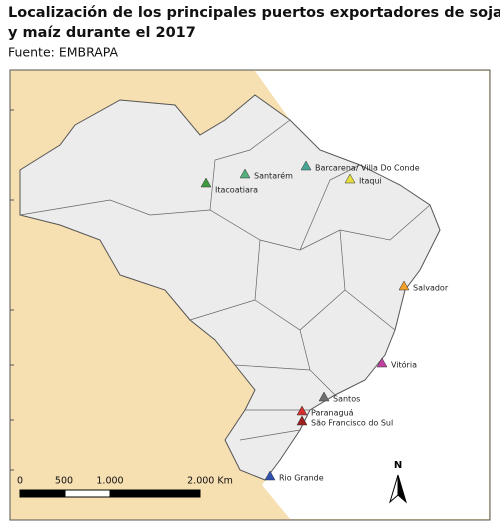  I want to click on scale-label: 0, so click(20, 481).